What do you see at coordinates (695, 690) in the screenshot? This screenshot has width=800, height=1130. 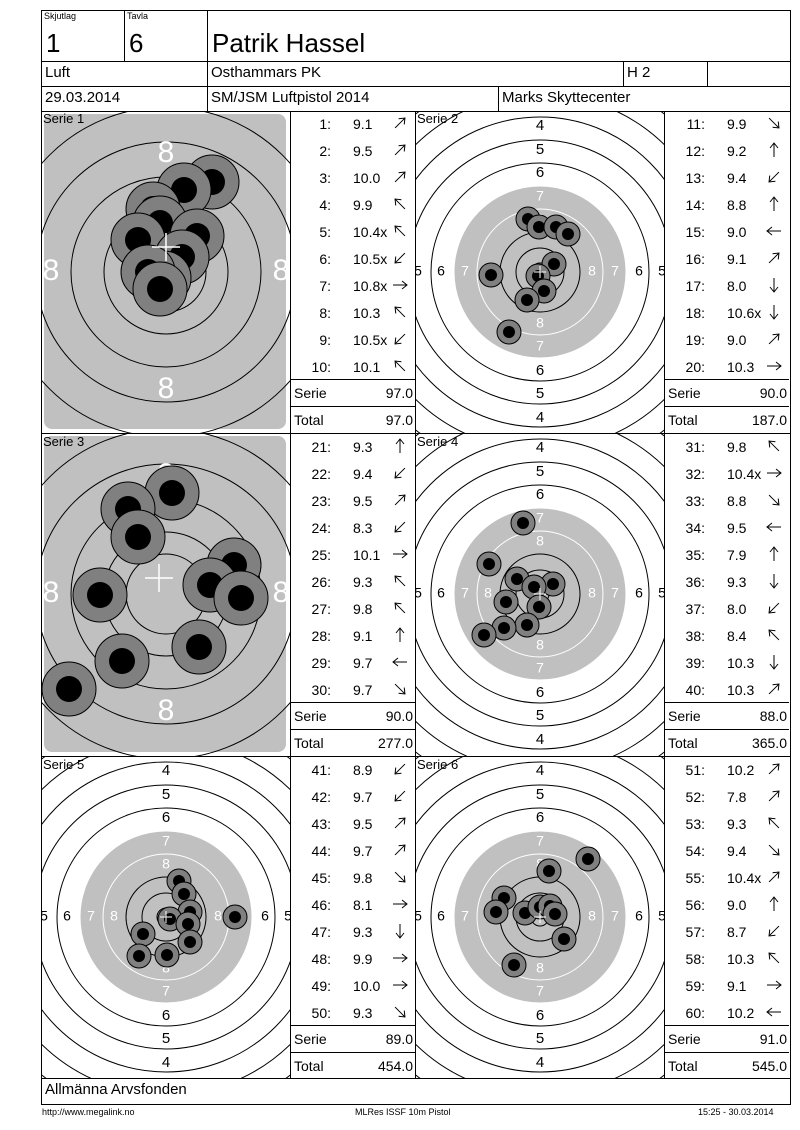 I see `shot-number: 40:` at bounding box center [695, 690].